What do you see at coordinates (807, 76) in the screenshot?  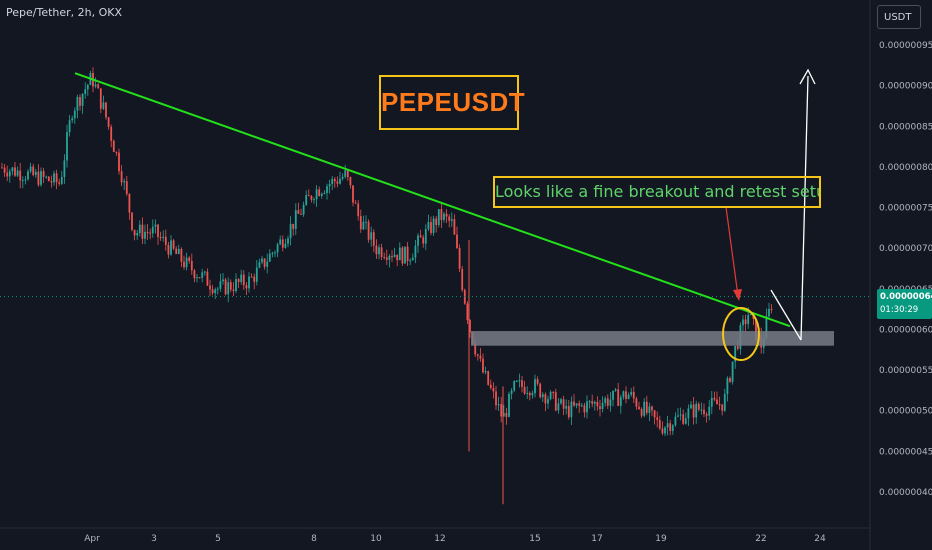 I see `white-target-arrowhead` at bounding box center [807, 76].